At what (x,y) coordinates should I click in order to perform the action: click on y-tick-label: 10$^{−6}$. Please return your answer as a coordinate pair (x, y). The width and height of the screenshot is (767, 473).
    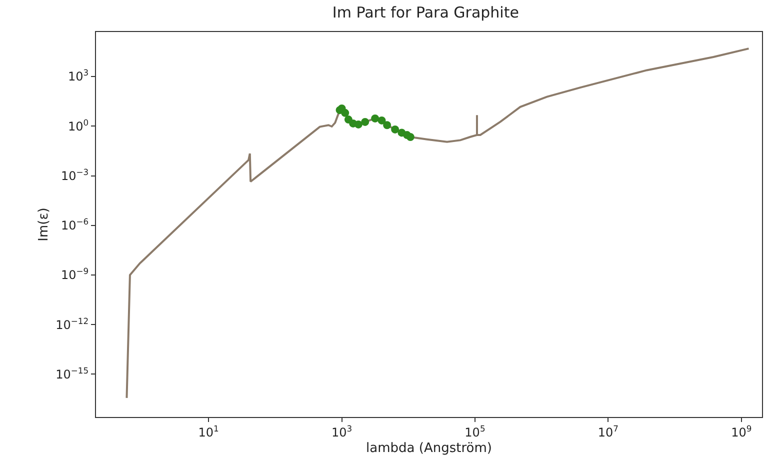
    Looking at the image, I should click on (74, 224).